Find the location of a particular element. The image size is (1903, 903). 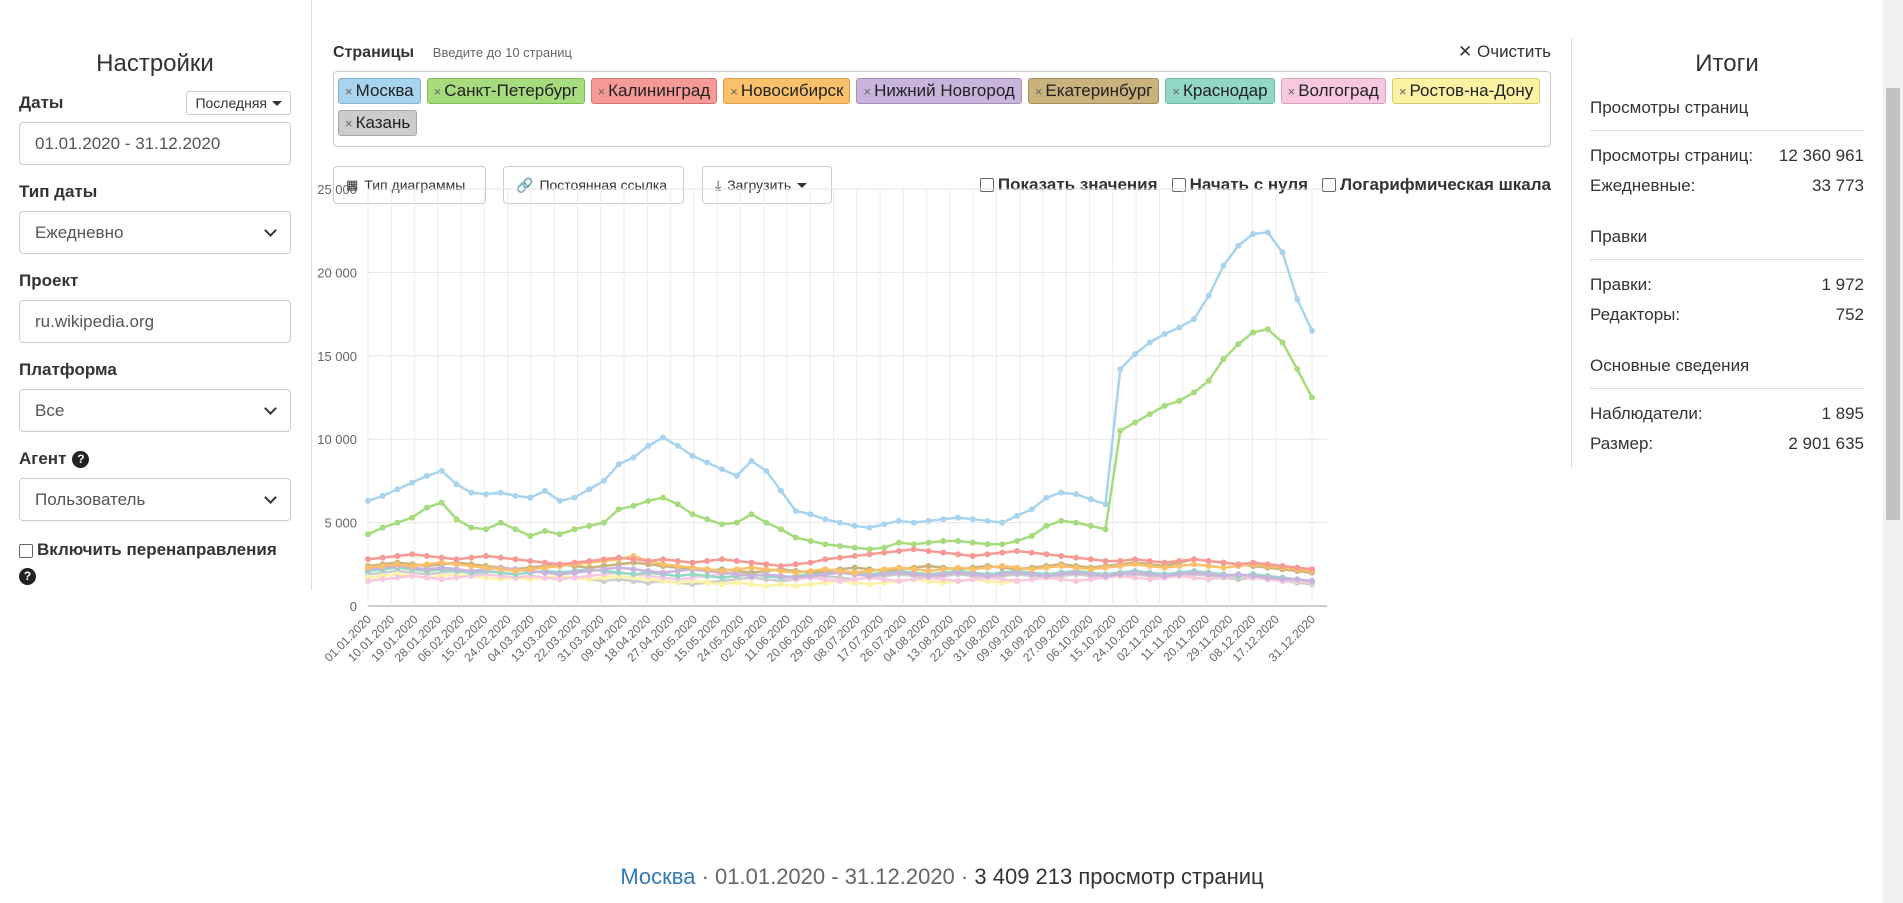

page-chip: × Москва is located at coordinates (379, 91).